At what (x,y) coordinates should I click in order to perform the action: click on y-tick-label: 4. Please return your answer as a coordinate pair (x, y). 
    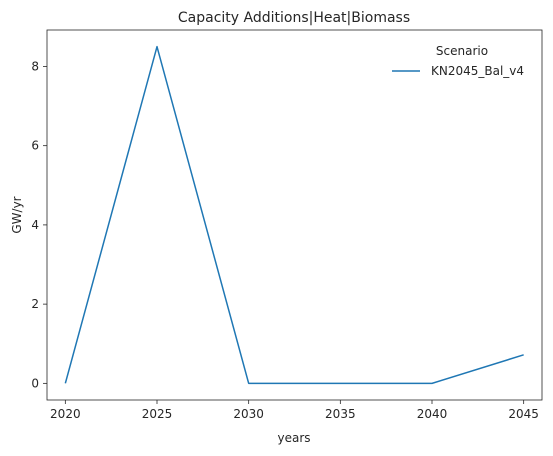
    Looking at the image, I should click on (35, 225).